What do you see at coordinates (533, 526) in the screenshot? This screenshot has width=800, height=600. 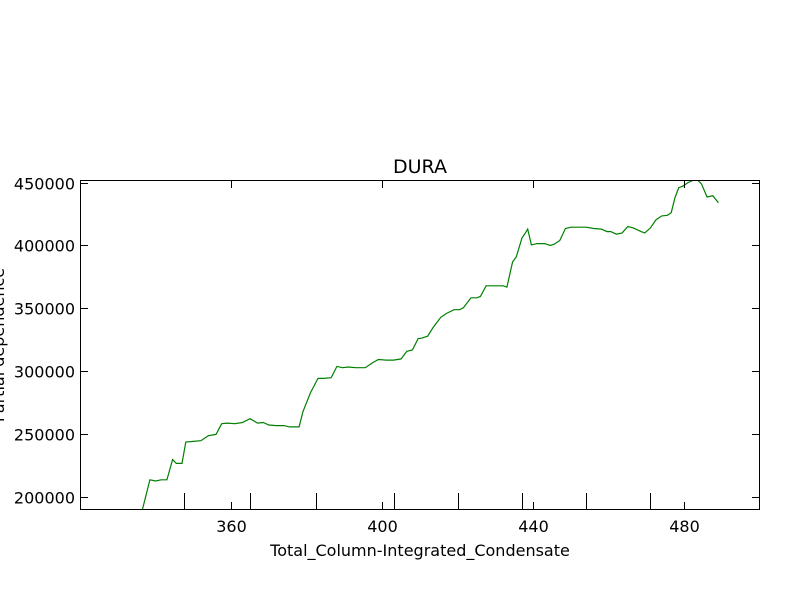 I see `x-tick-label: 440` at bounding box center [533, 526].